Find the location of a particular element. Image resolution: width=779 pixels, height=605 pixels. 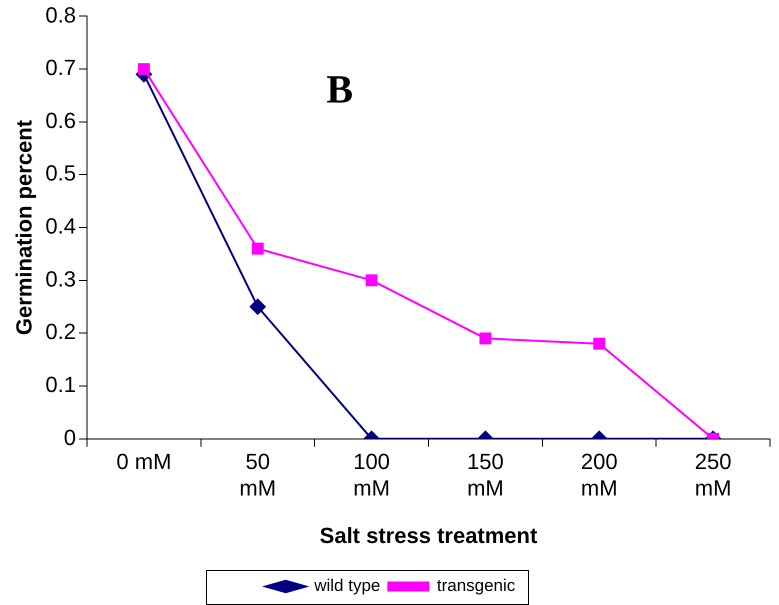

y-axis-title: Germination percent is located at coordinates (23, 227).